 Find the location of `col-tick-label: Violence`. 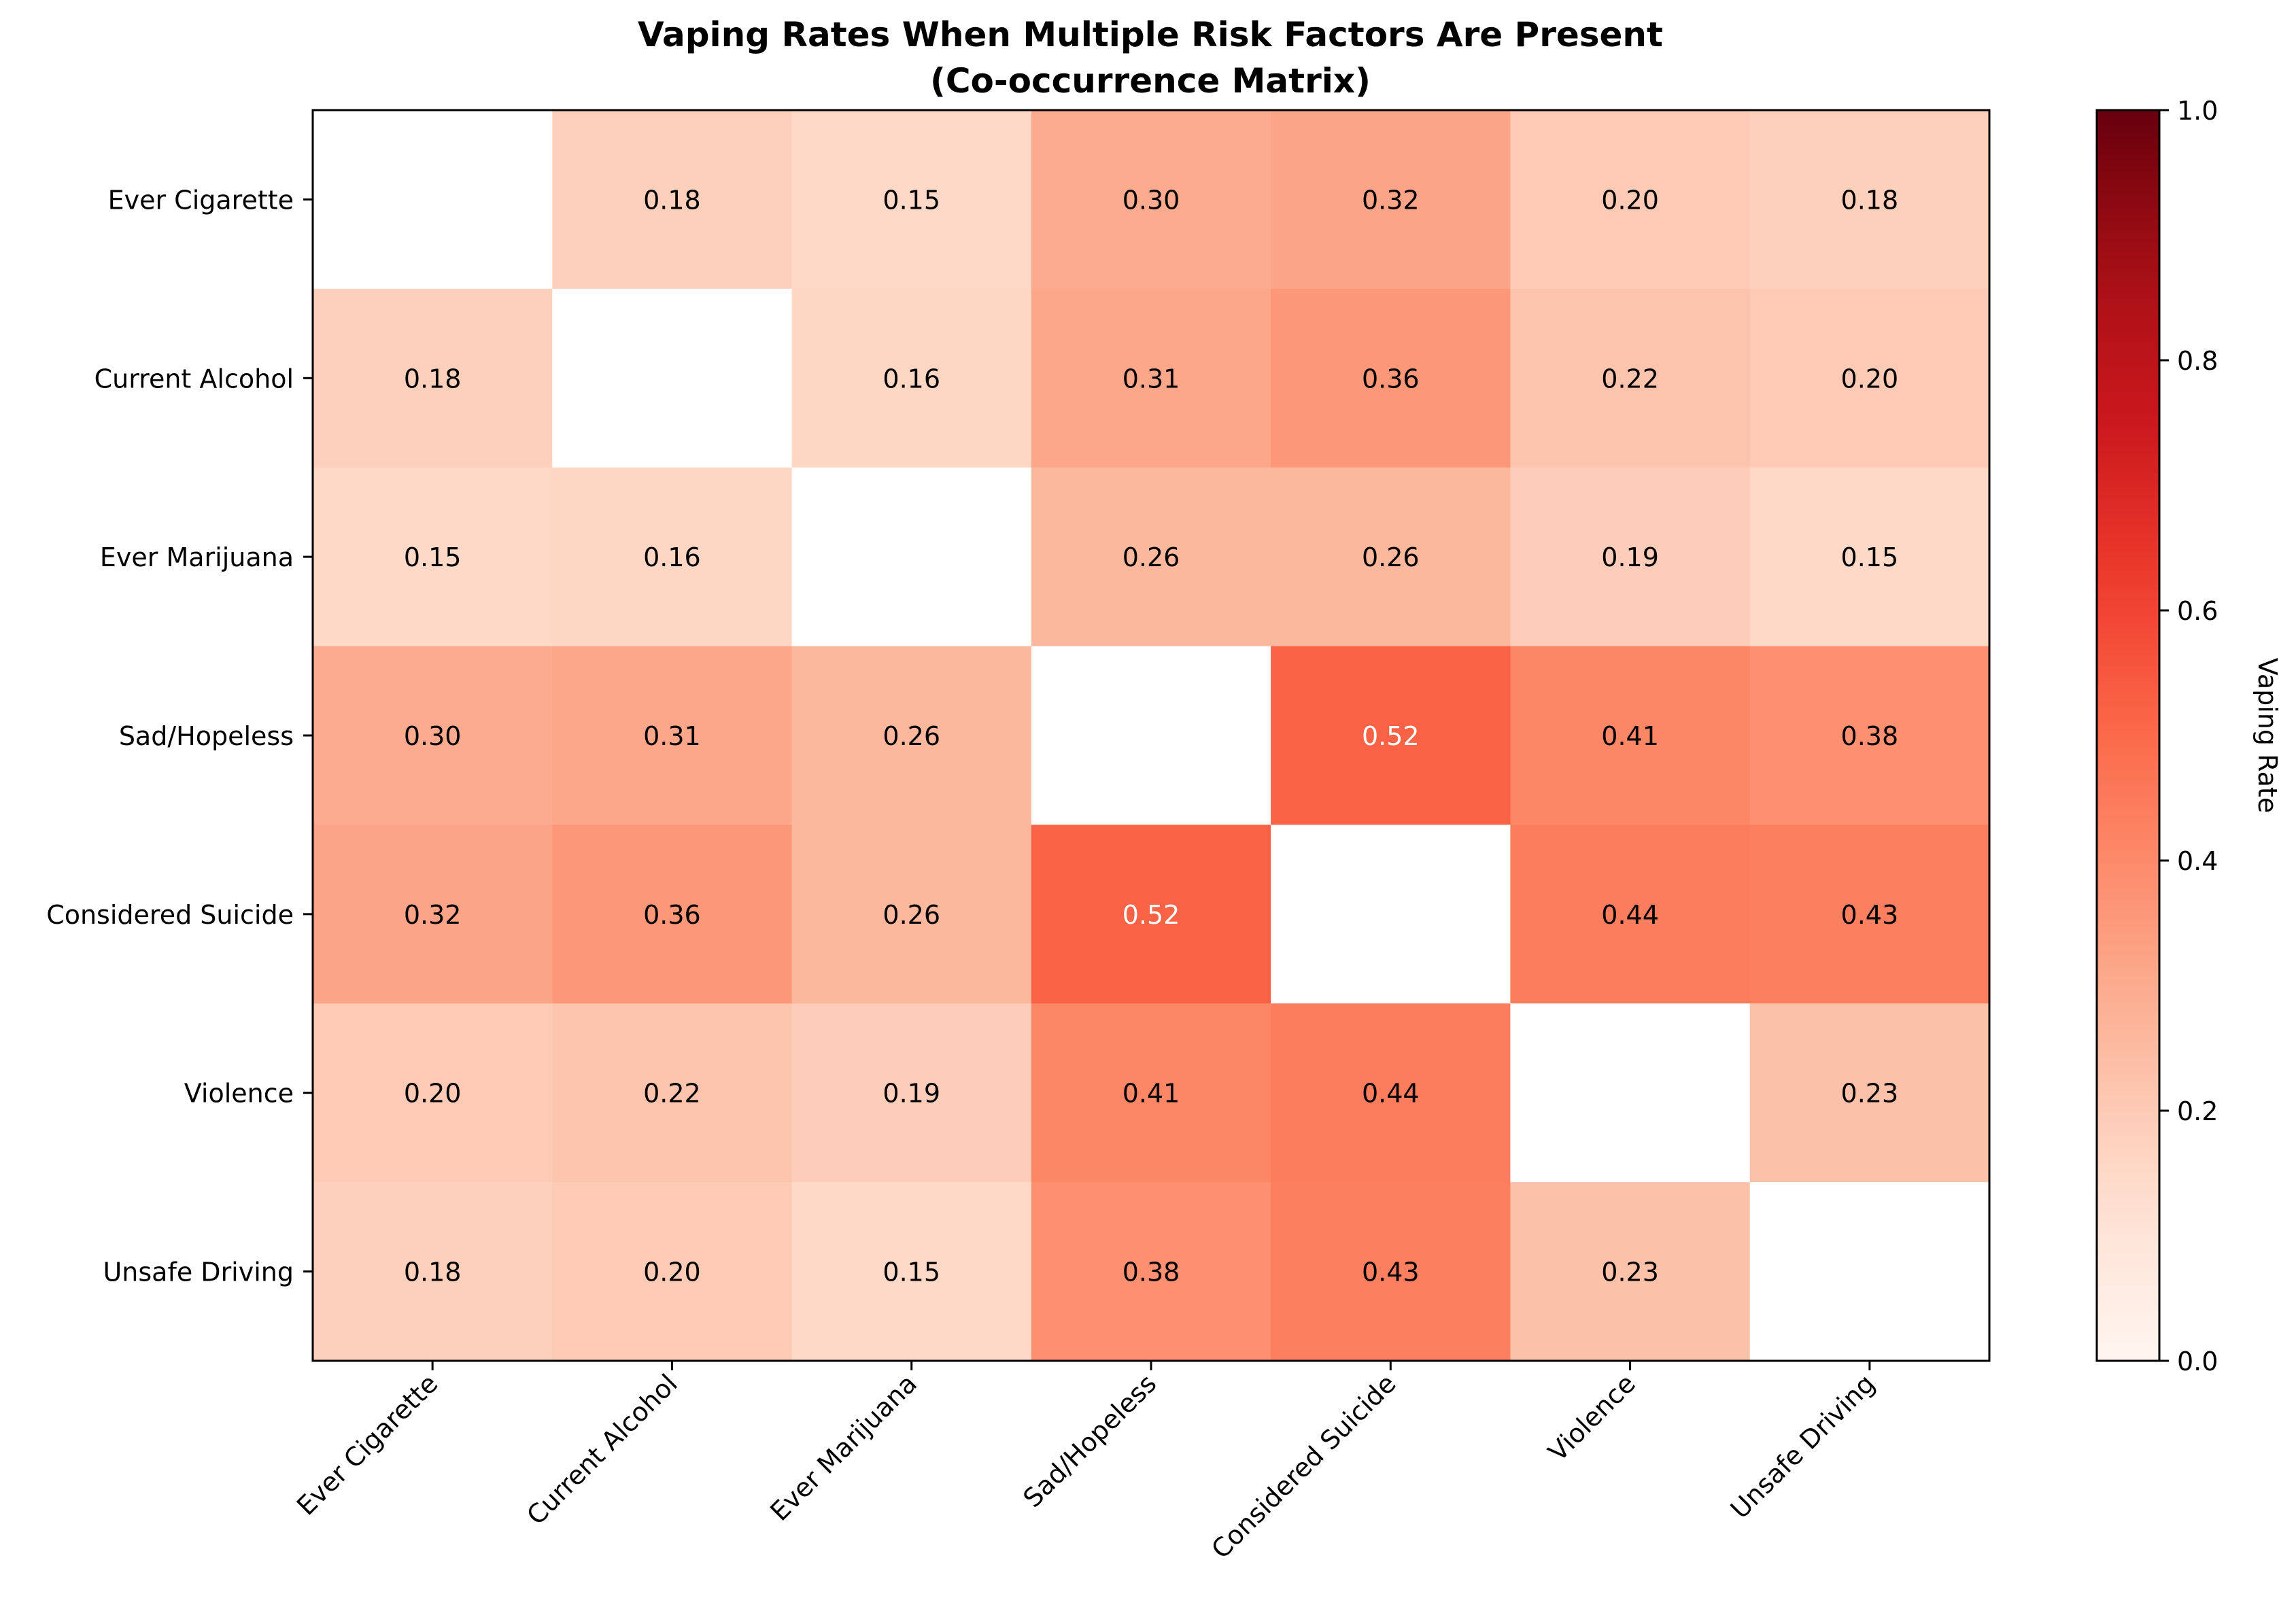

col-tick-label: Violence is located at coordinates (1592, 1417).